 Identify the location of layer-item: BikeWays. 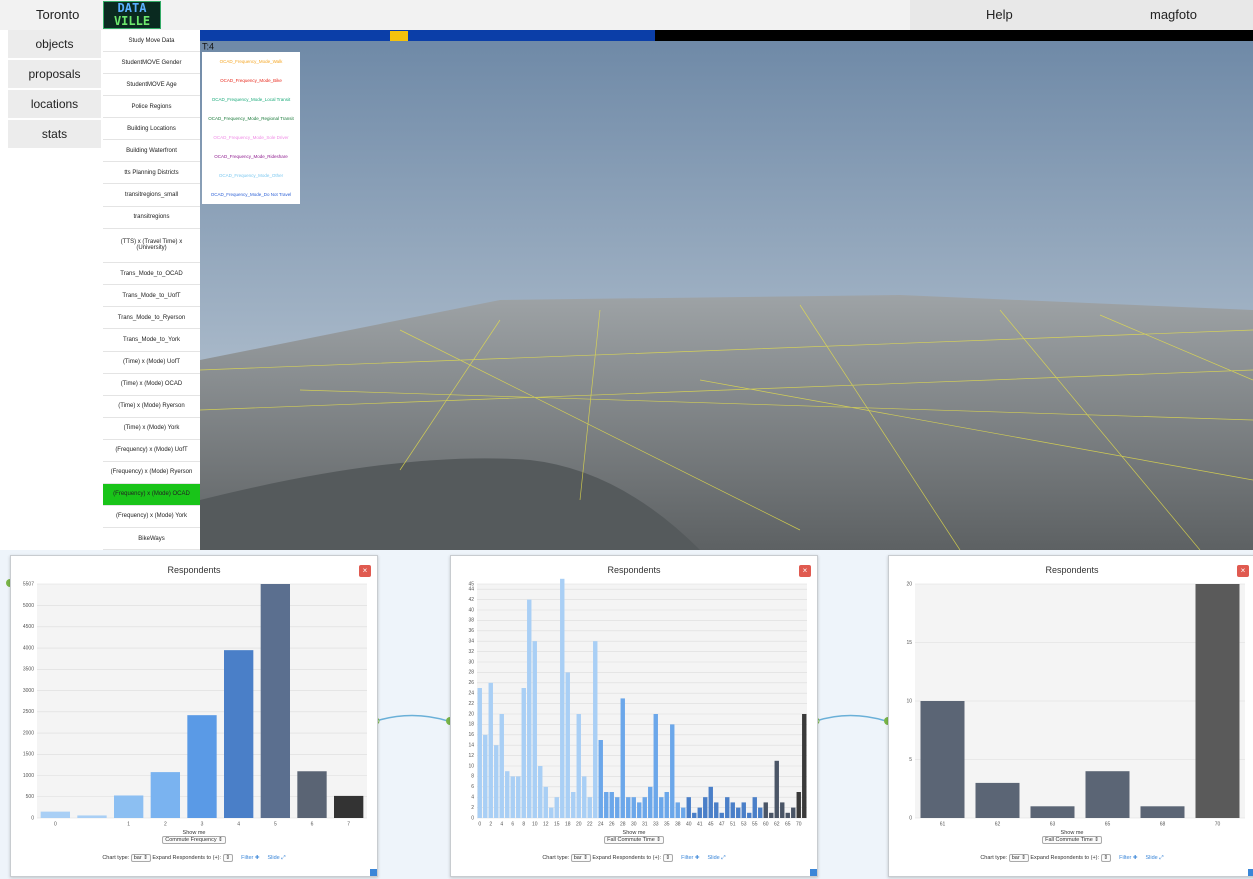
(151, 539).